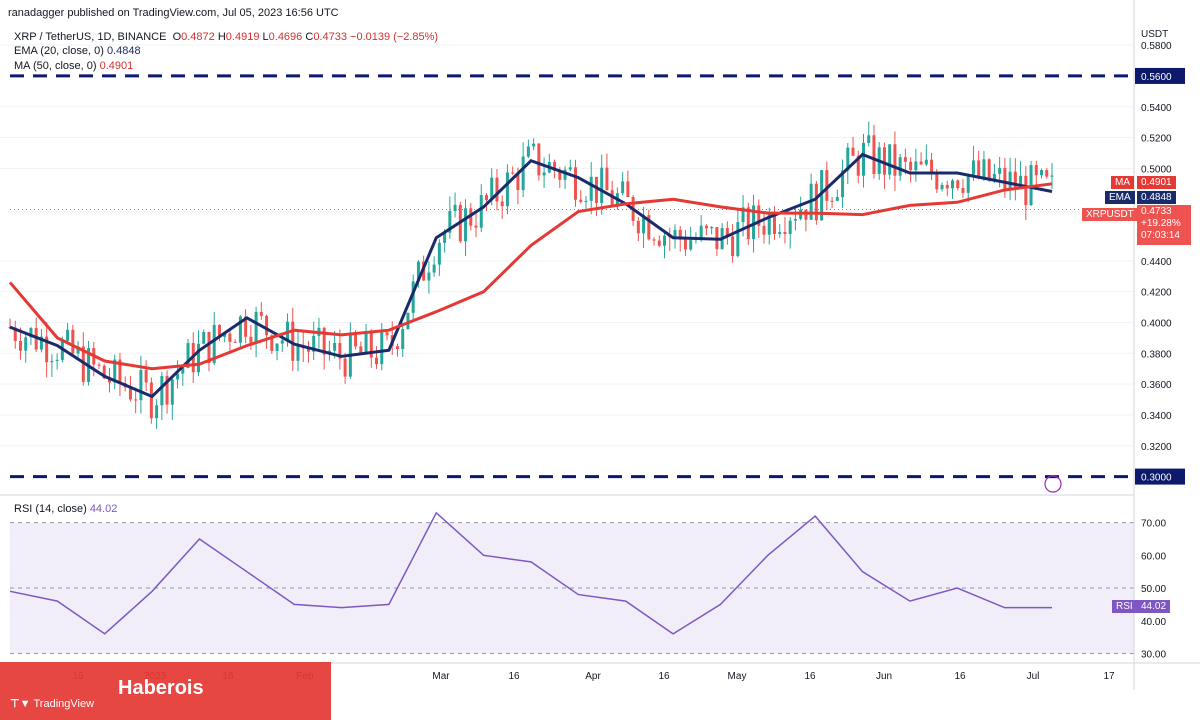  What do you see at coordinates (593, 676) in the screenshot?
I see `time-tick-label: Apr` at bounding box center [593, 676].